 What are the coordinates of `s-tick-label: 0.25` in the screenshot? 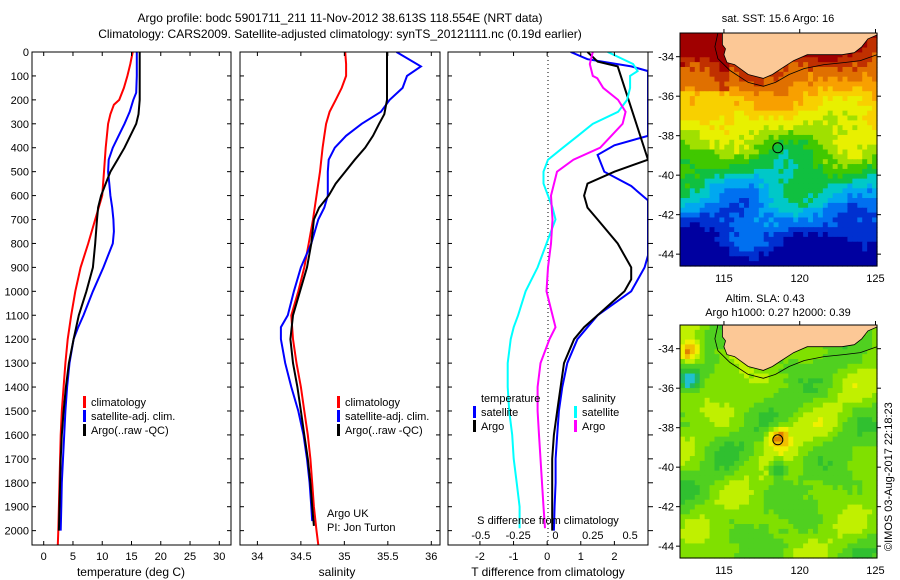 It's located at (592, 536).